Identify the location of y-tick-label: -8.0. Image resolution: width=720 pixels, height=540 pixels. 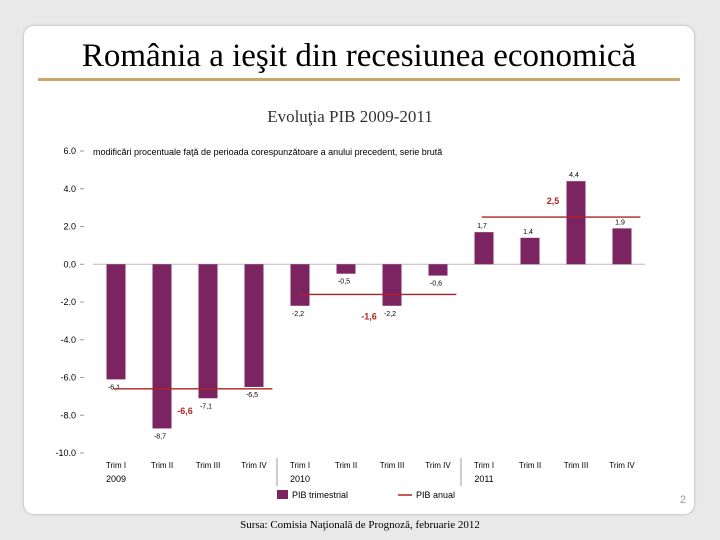
(68, 415).